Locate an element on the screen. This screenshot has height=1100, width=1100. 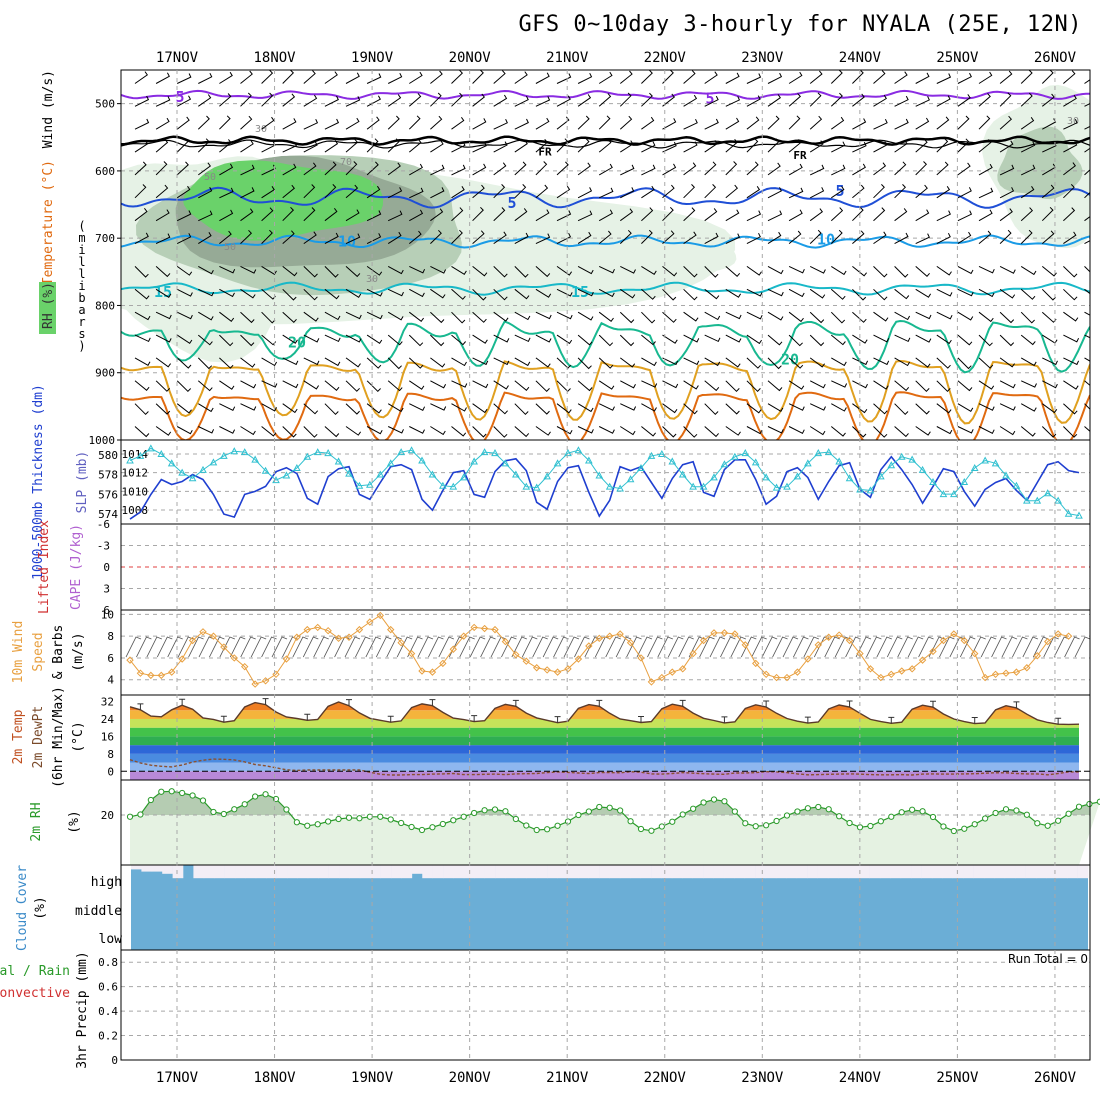
temp-axis-label-units: (°C) is located at coordinates (78, 736).